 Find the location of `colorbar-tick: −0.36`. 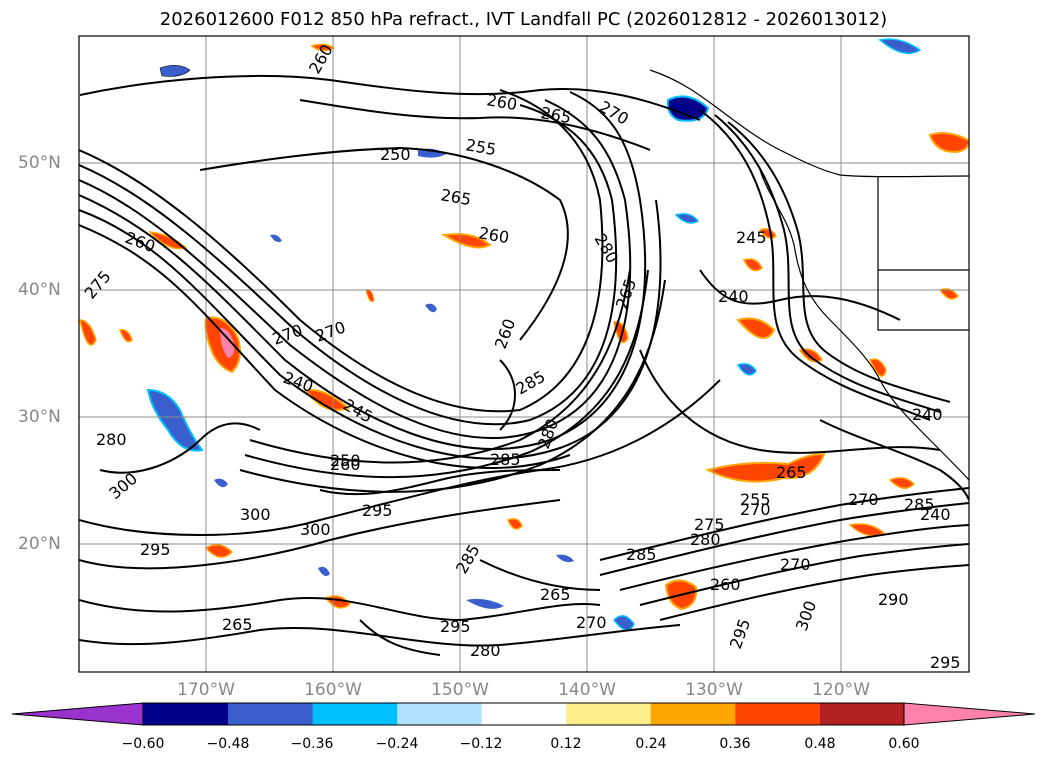

colorbar-tick: −0.36 is located at coordinates (312, 744).